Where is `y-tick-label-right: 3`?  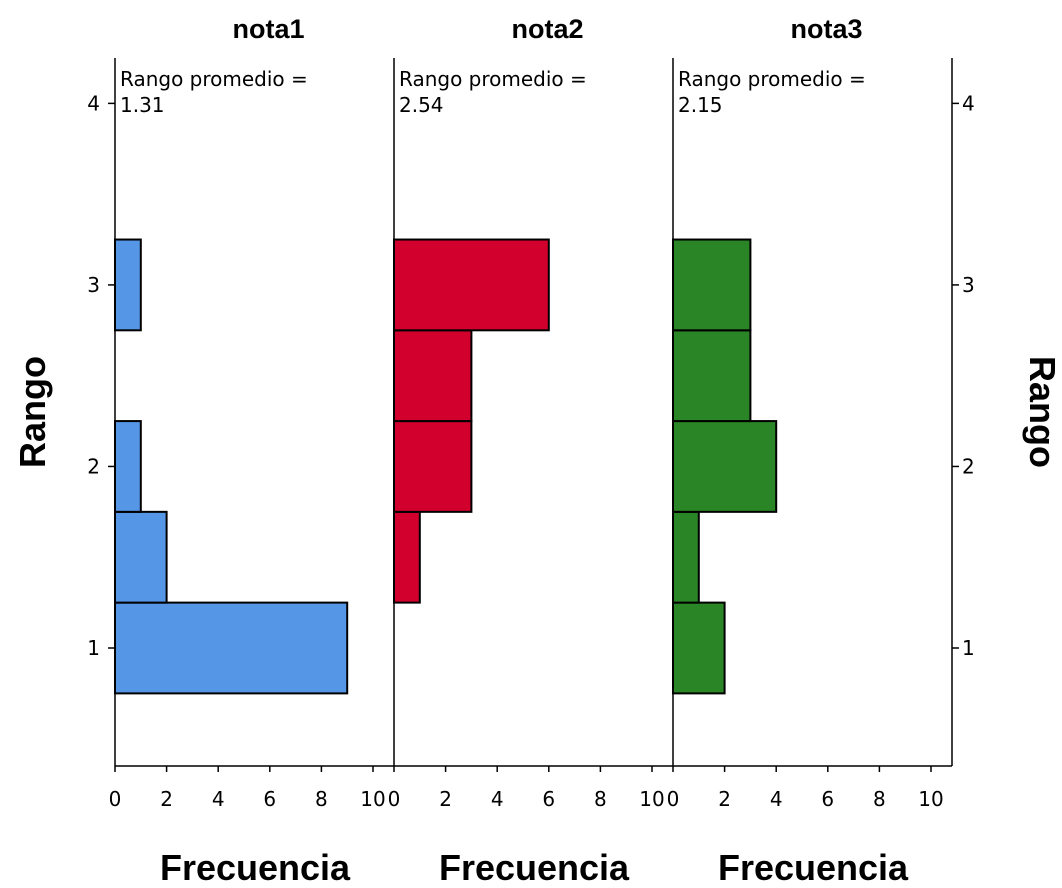
y-tick-label-right: 3 is located at coordinates (968, 285).